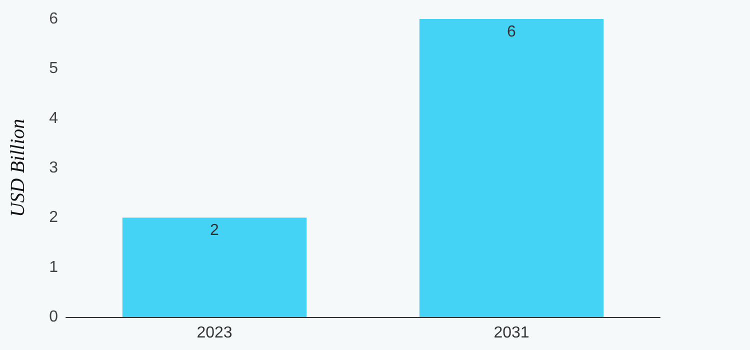 The height and width of the screenshot is (350, 750). Describe the element at coordinates (214, 333) in the screenshot. I see `x-tick-label: 2023` at that location.